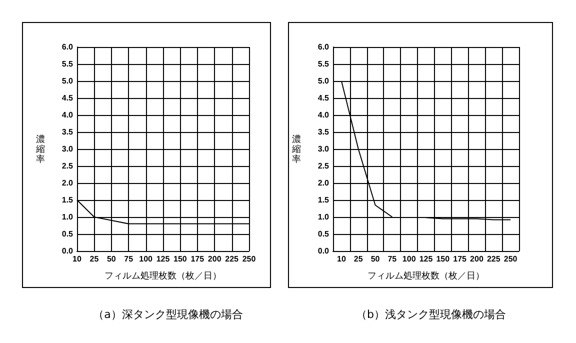 This screenshot has height=343, width=576. Describe the element at coordinates (431, 314) in the screenshot. I see `text: （b）浅タンク型現像機の場合` at that location.